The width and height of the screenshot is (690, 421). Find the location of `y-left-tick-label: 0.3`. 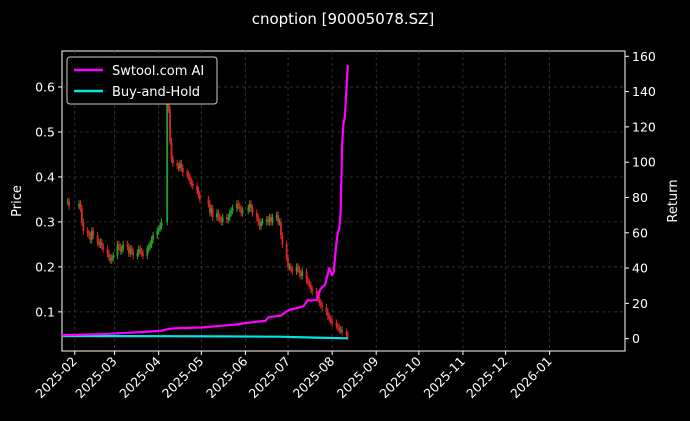

y-left-tick-label: 0.3 is located at coordinates (45, 221).